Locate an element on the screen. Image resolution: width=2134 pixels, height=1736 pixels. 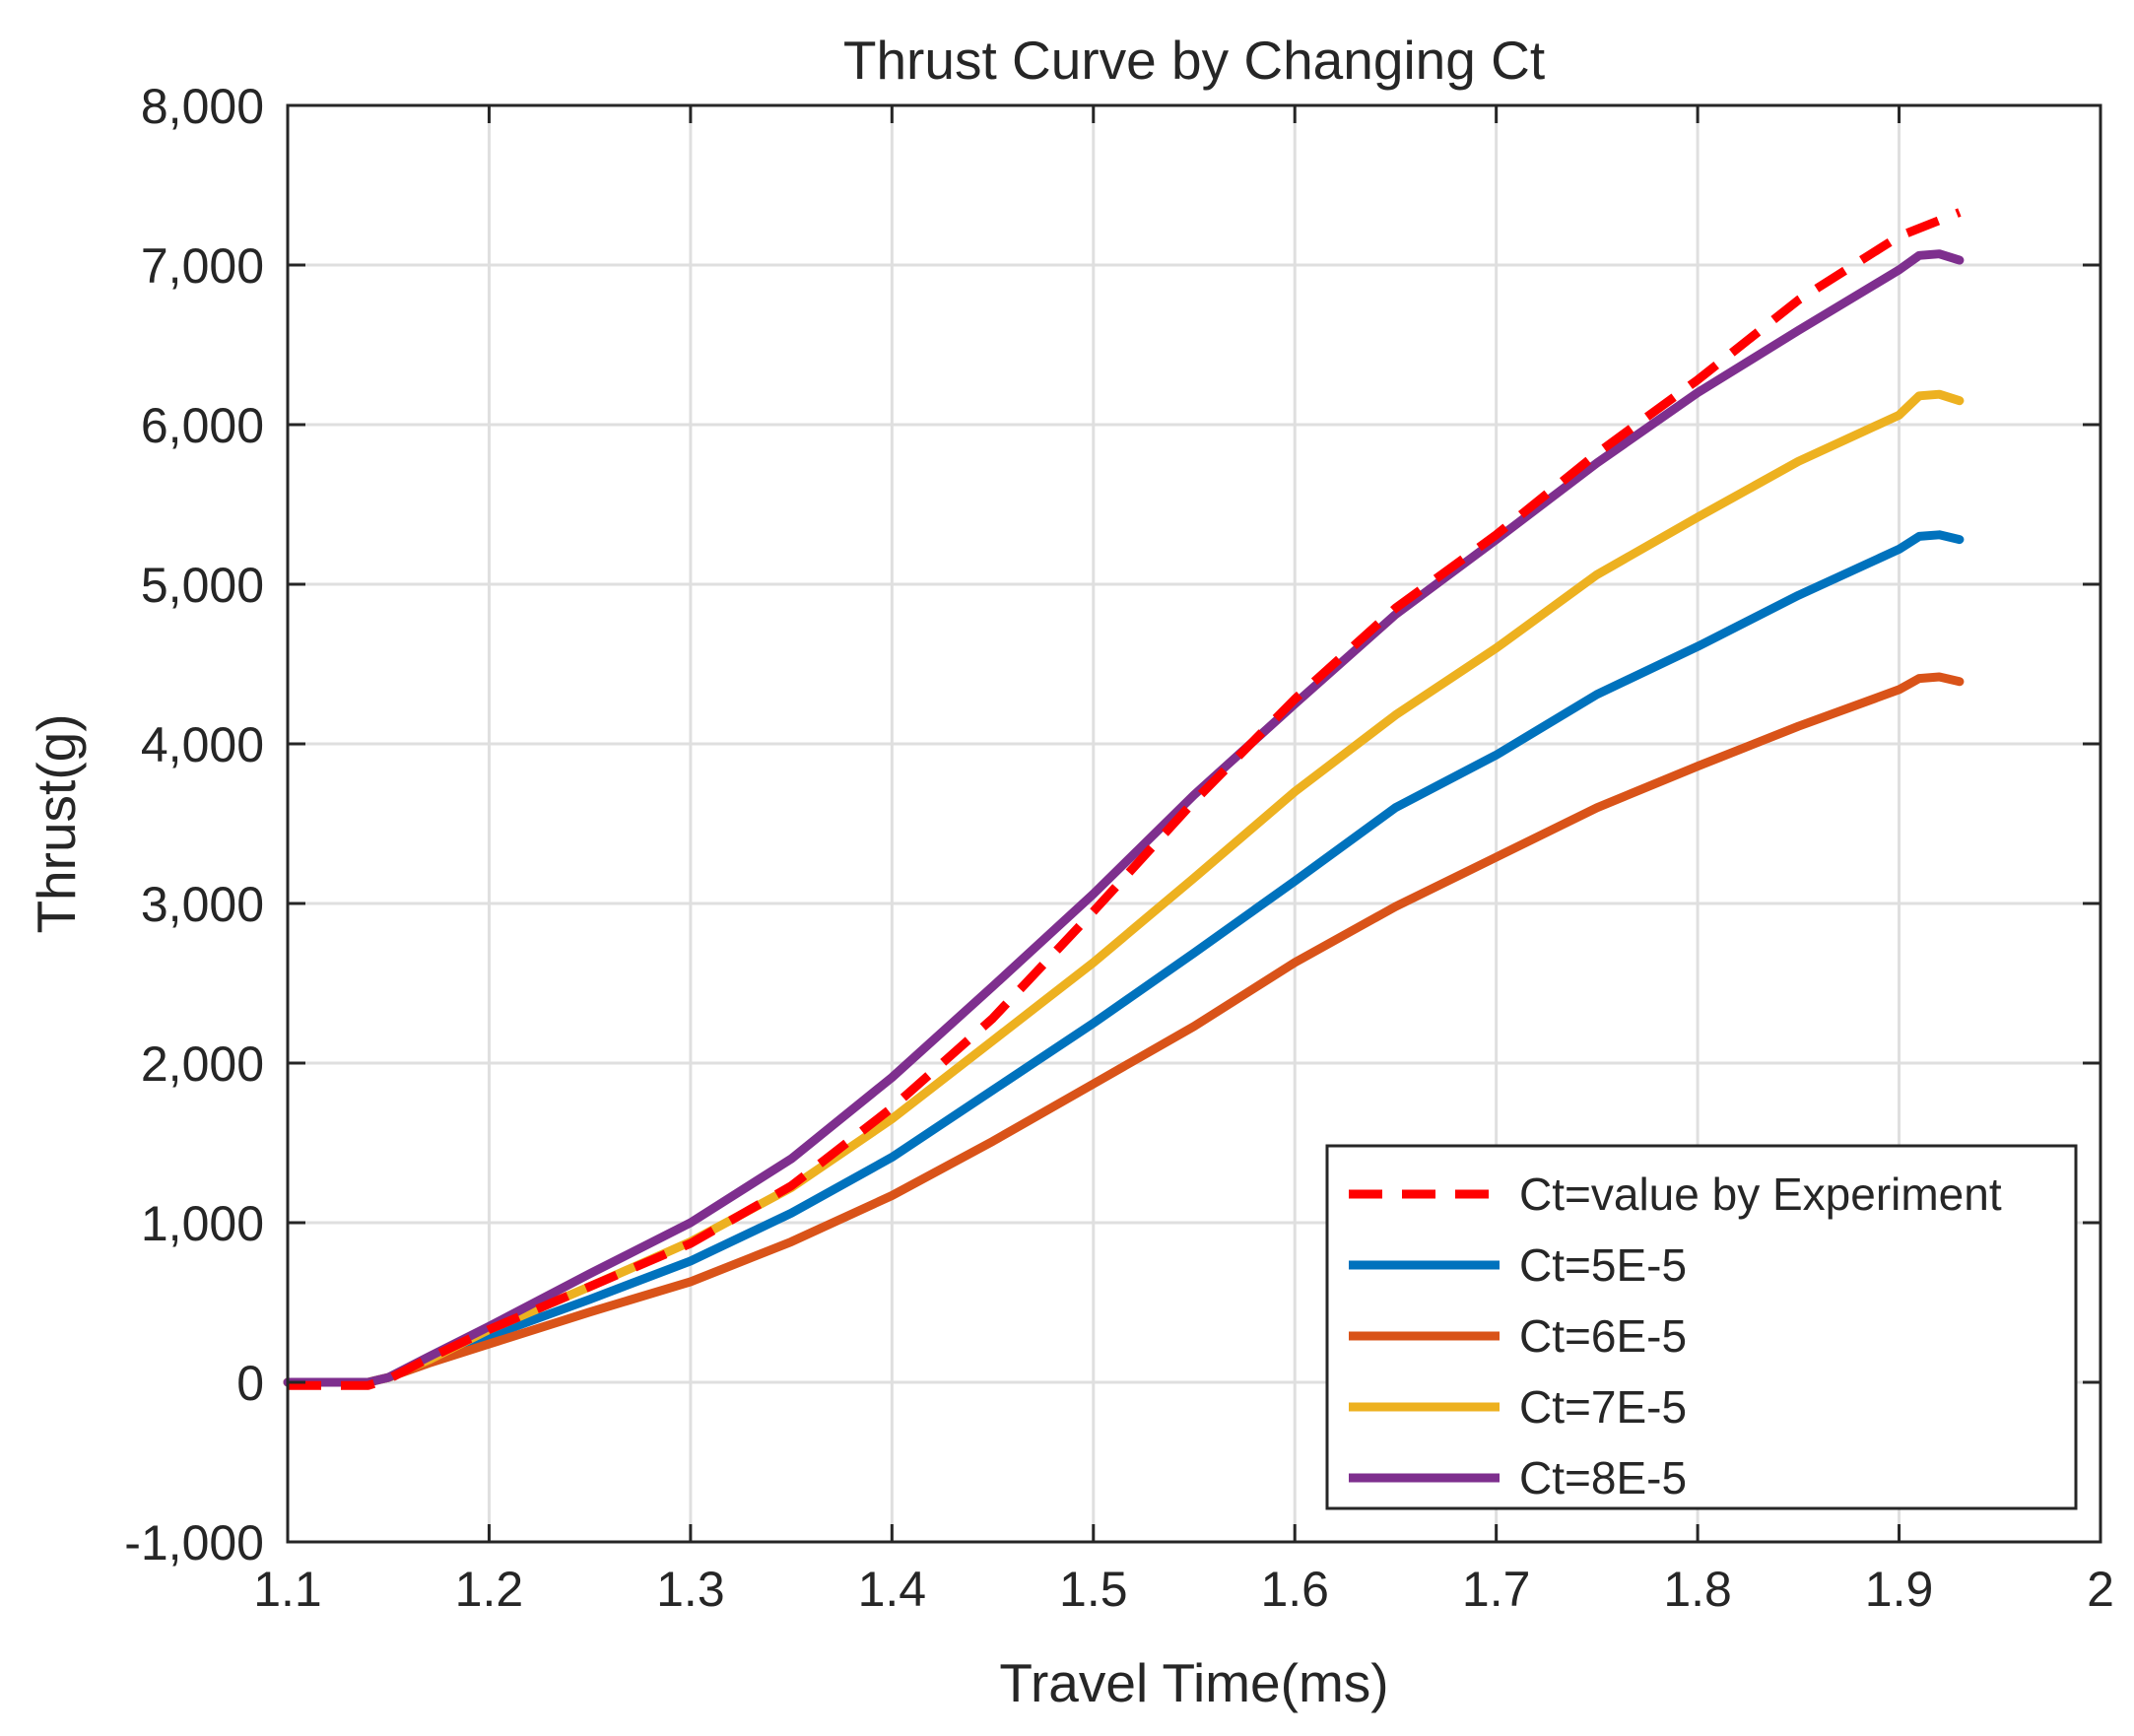
x-tick-label: 1.4 is located at coordinates (892, 1589).